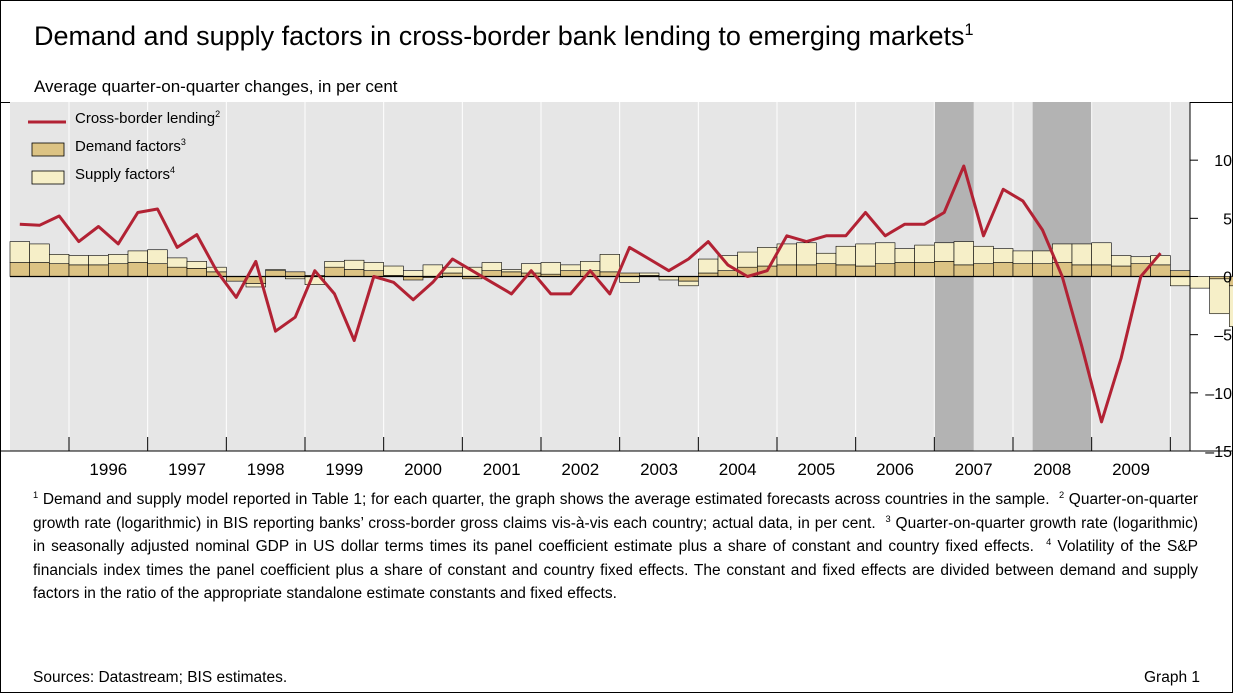 This screenshot has height=693, width=1233. Describe the element at coordinates (969, 30) in the screenshot. I see `chart-title-footnote-ref: 1` at that location.